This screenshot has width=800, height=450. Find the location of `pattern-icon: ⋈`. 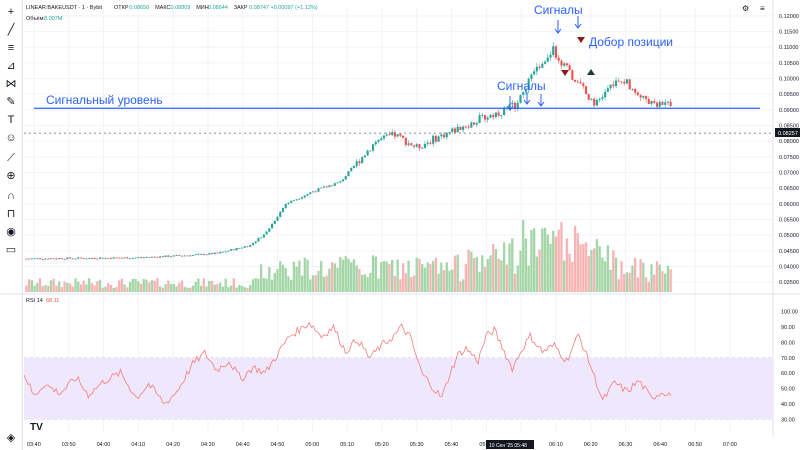

pattern-icon: ⋈ is located at coordinates (11, 84).